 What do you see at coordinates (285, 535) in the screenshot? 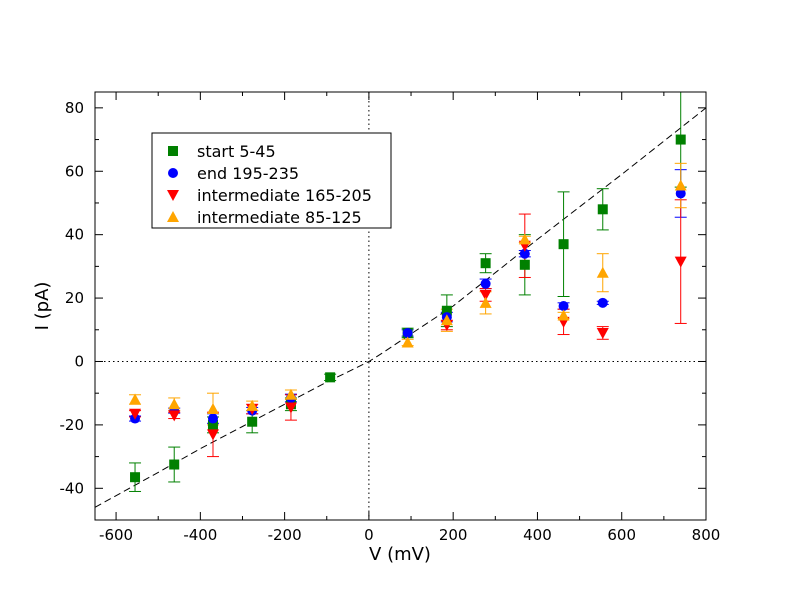
I see `x-tick-label: -200` at bounding box center [285, 535].